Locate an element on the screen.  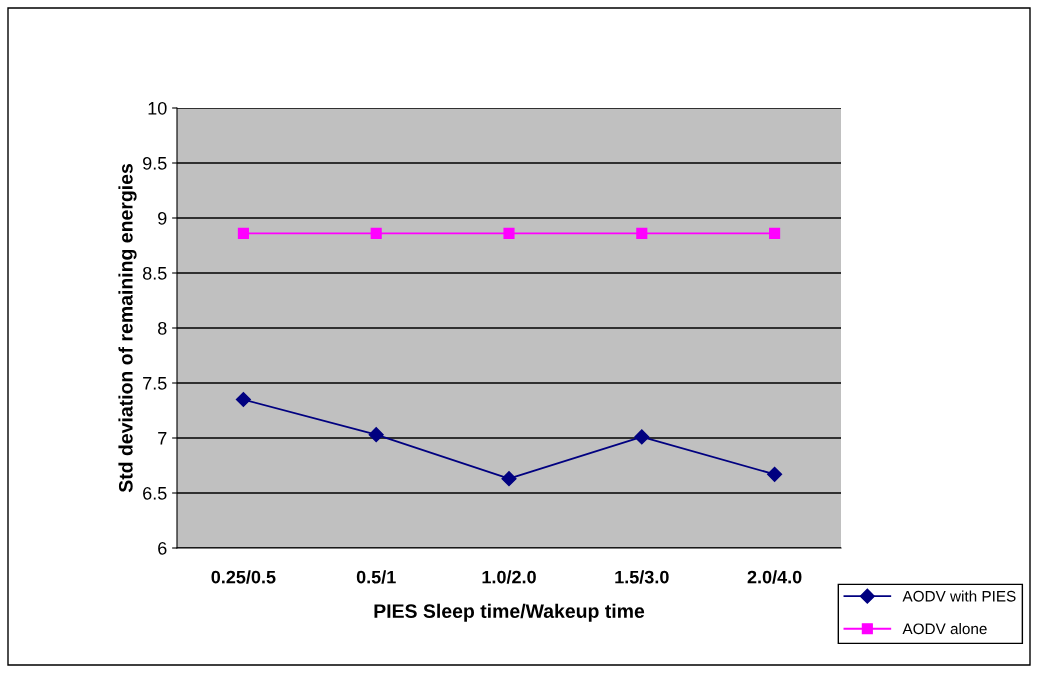
x-tick-label: 1.0/2.0 is located at coordinates (509, 577).